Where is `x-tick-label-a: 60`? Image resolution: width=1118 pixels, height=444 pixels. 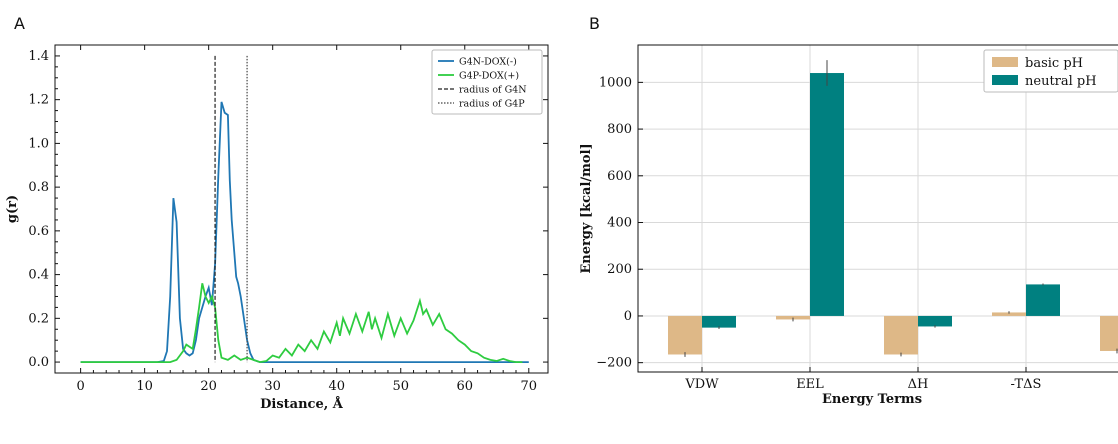 x-tick-label-a: 60 is located at coordinates (464, 386).